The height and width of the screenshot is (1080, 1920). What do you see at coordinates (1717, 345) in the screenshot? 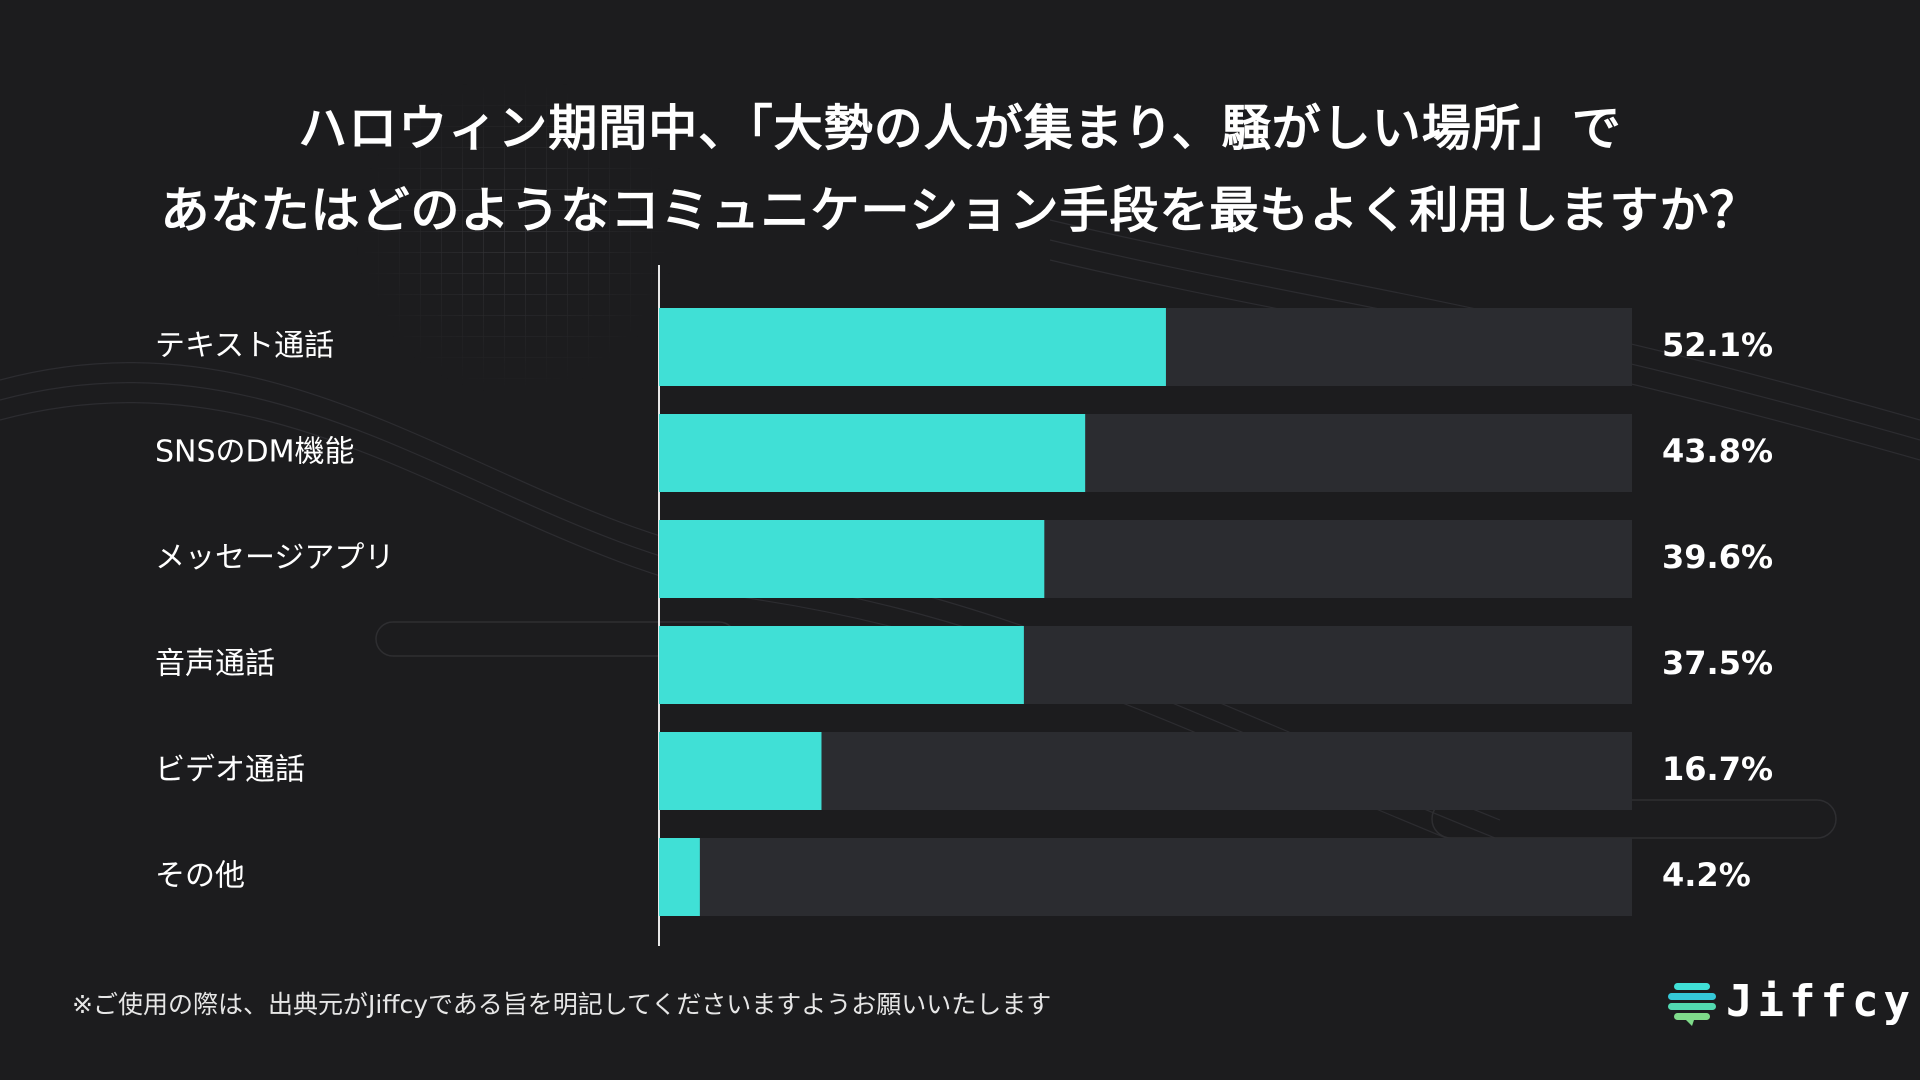
I see `value-label: 52.1%` at bounding box center [1717, 345].